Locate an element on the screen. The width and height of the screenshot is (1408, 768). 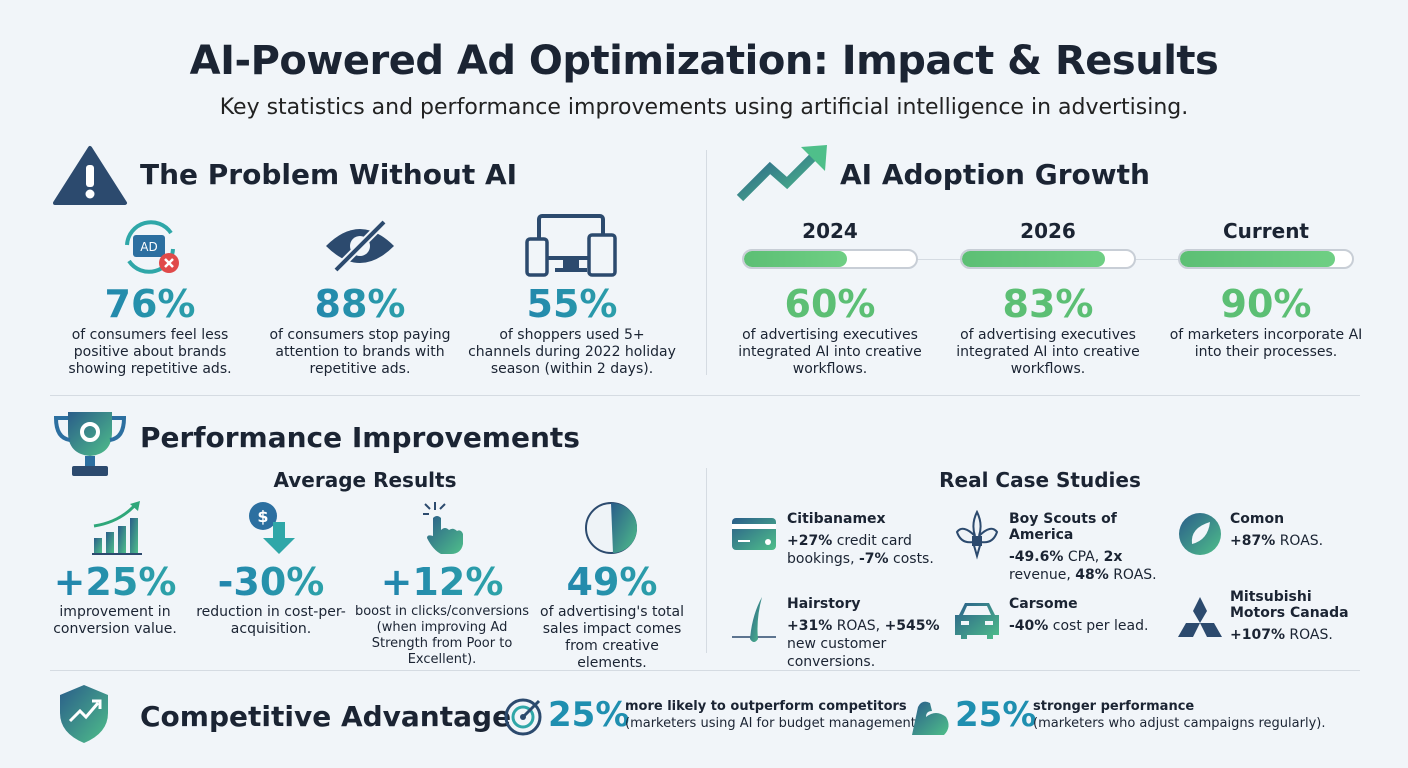
average-results-title: Average Results is located at coordinates (365, 480).